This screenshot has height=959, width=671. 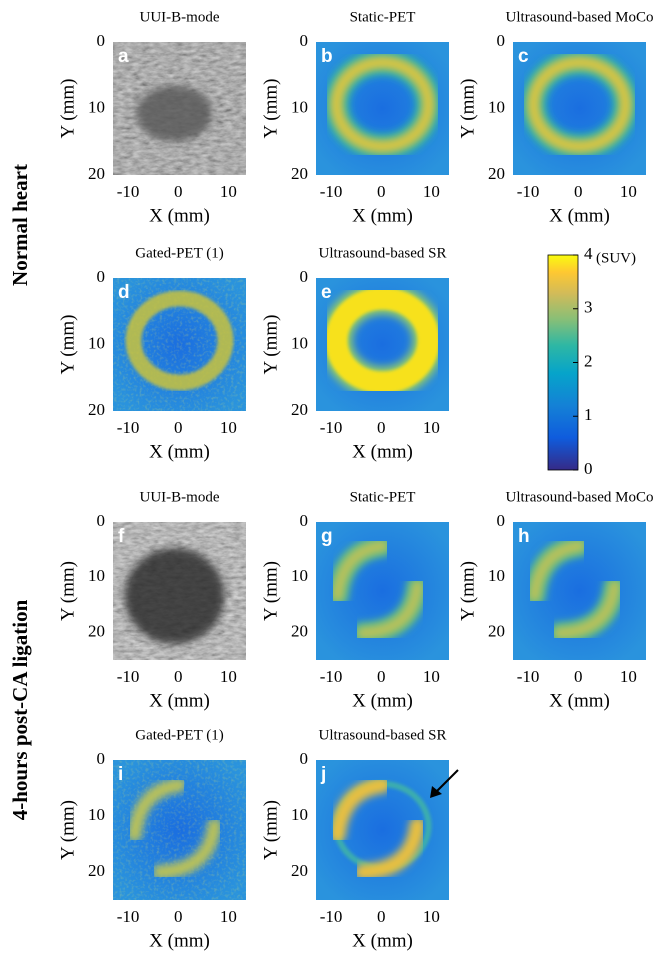 I want to click on colorbar-tick-label: 3, so click(x=588, y=307).